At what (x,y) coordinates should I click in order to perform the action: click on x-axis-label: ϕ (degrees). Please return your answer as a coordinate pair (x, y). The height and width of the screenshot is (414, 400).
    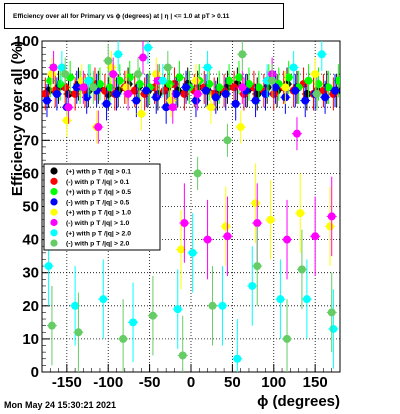
    Looking at the image, I should click on (298, 401).